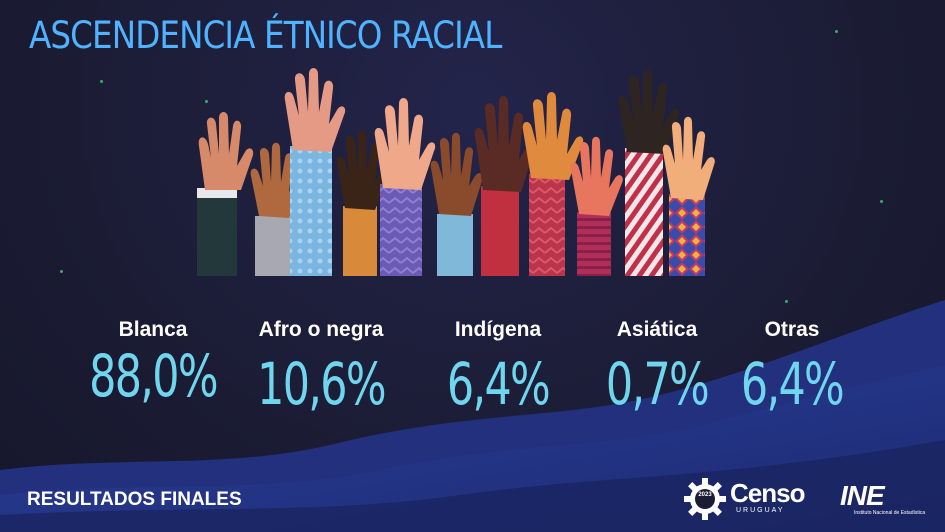  Describe the element at coordinates (792, 329) in the screenshot. I see `stat-label: Otras` at that location.